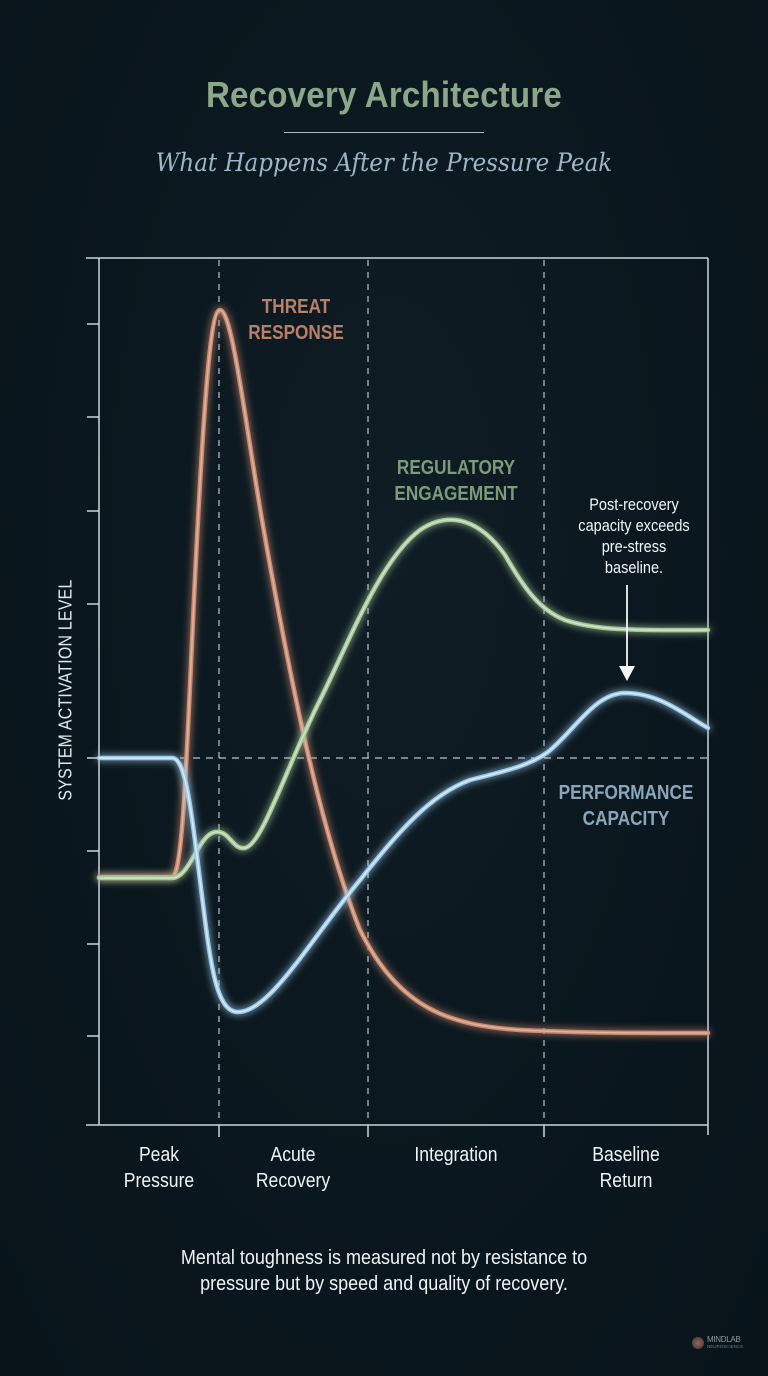 This screenshot has width=768, height=1376. I want to click on phase-label-line2: Return, so click(626, 1181).